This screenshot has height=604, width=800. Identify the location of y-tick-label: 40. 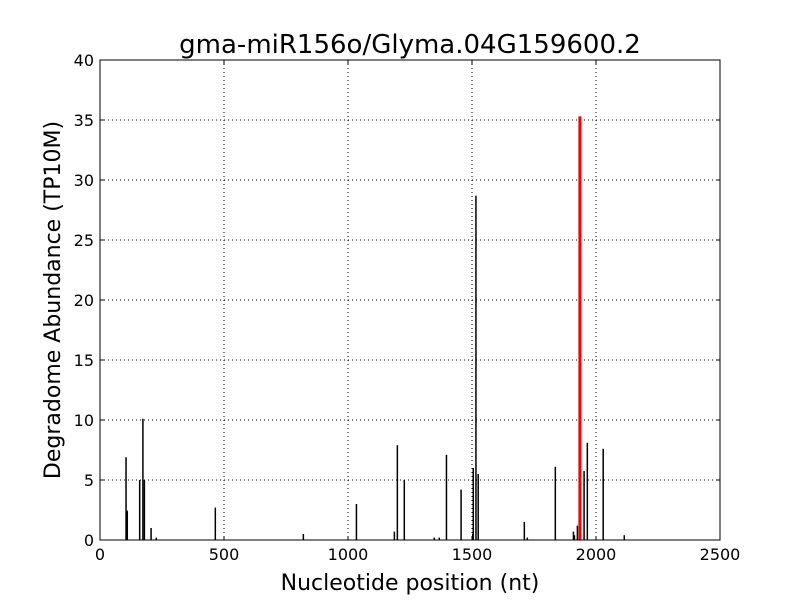
(84, 60).